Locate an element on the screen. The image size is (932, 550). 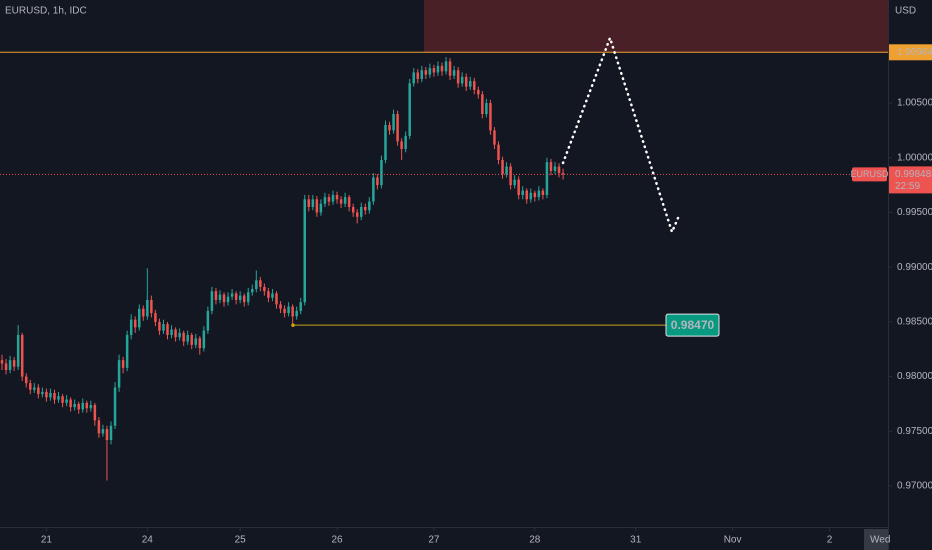
x-tick-label: 24 is located at coordinates (148, 540).